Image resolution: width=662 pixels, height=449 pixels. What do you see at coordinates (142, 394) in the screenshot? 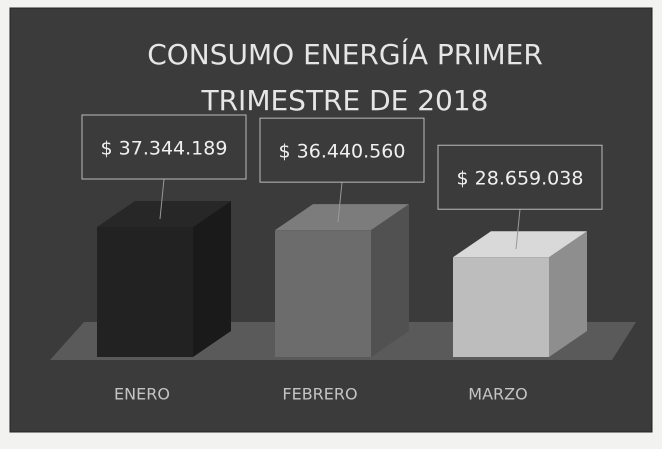
I see `x-tick-label: ENERO` at bounding box center [142, 394].